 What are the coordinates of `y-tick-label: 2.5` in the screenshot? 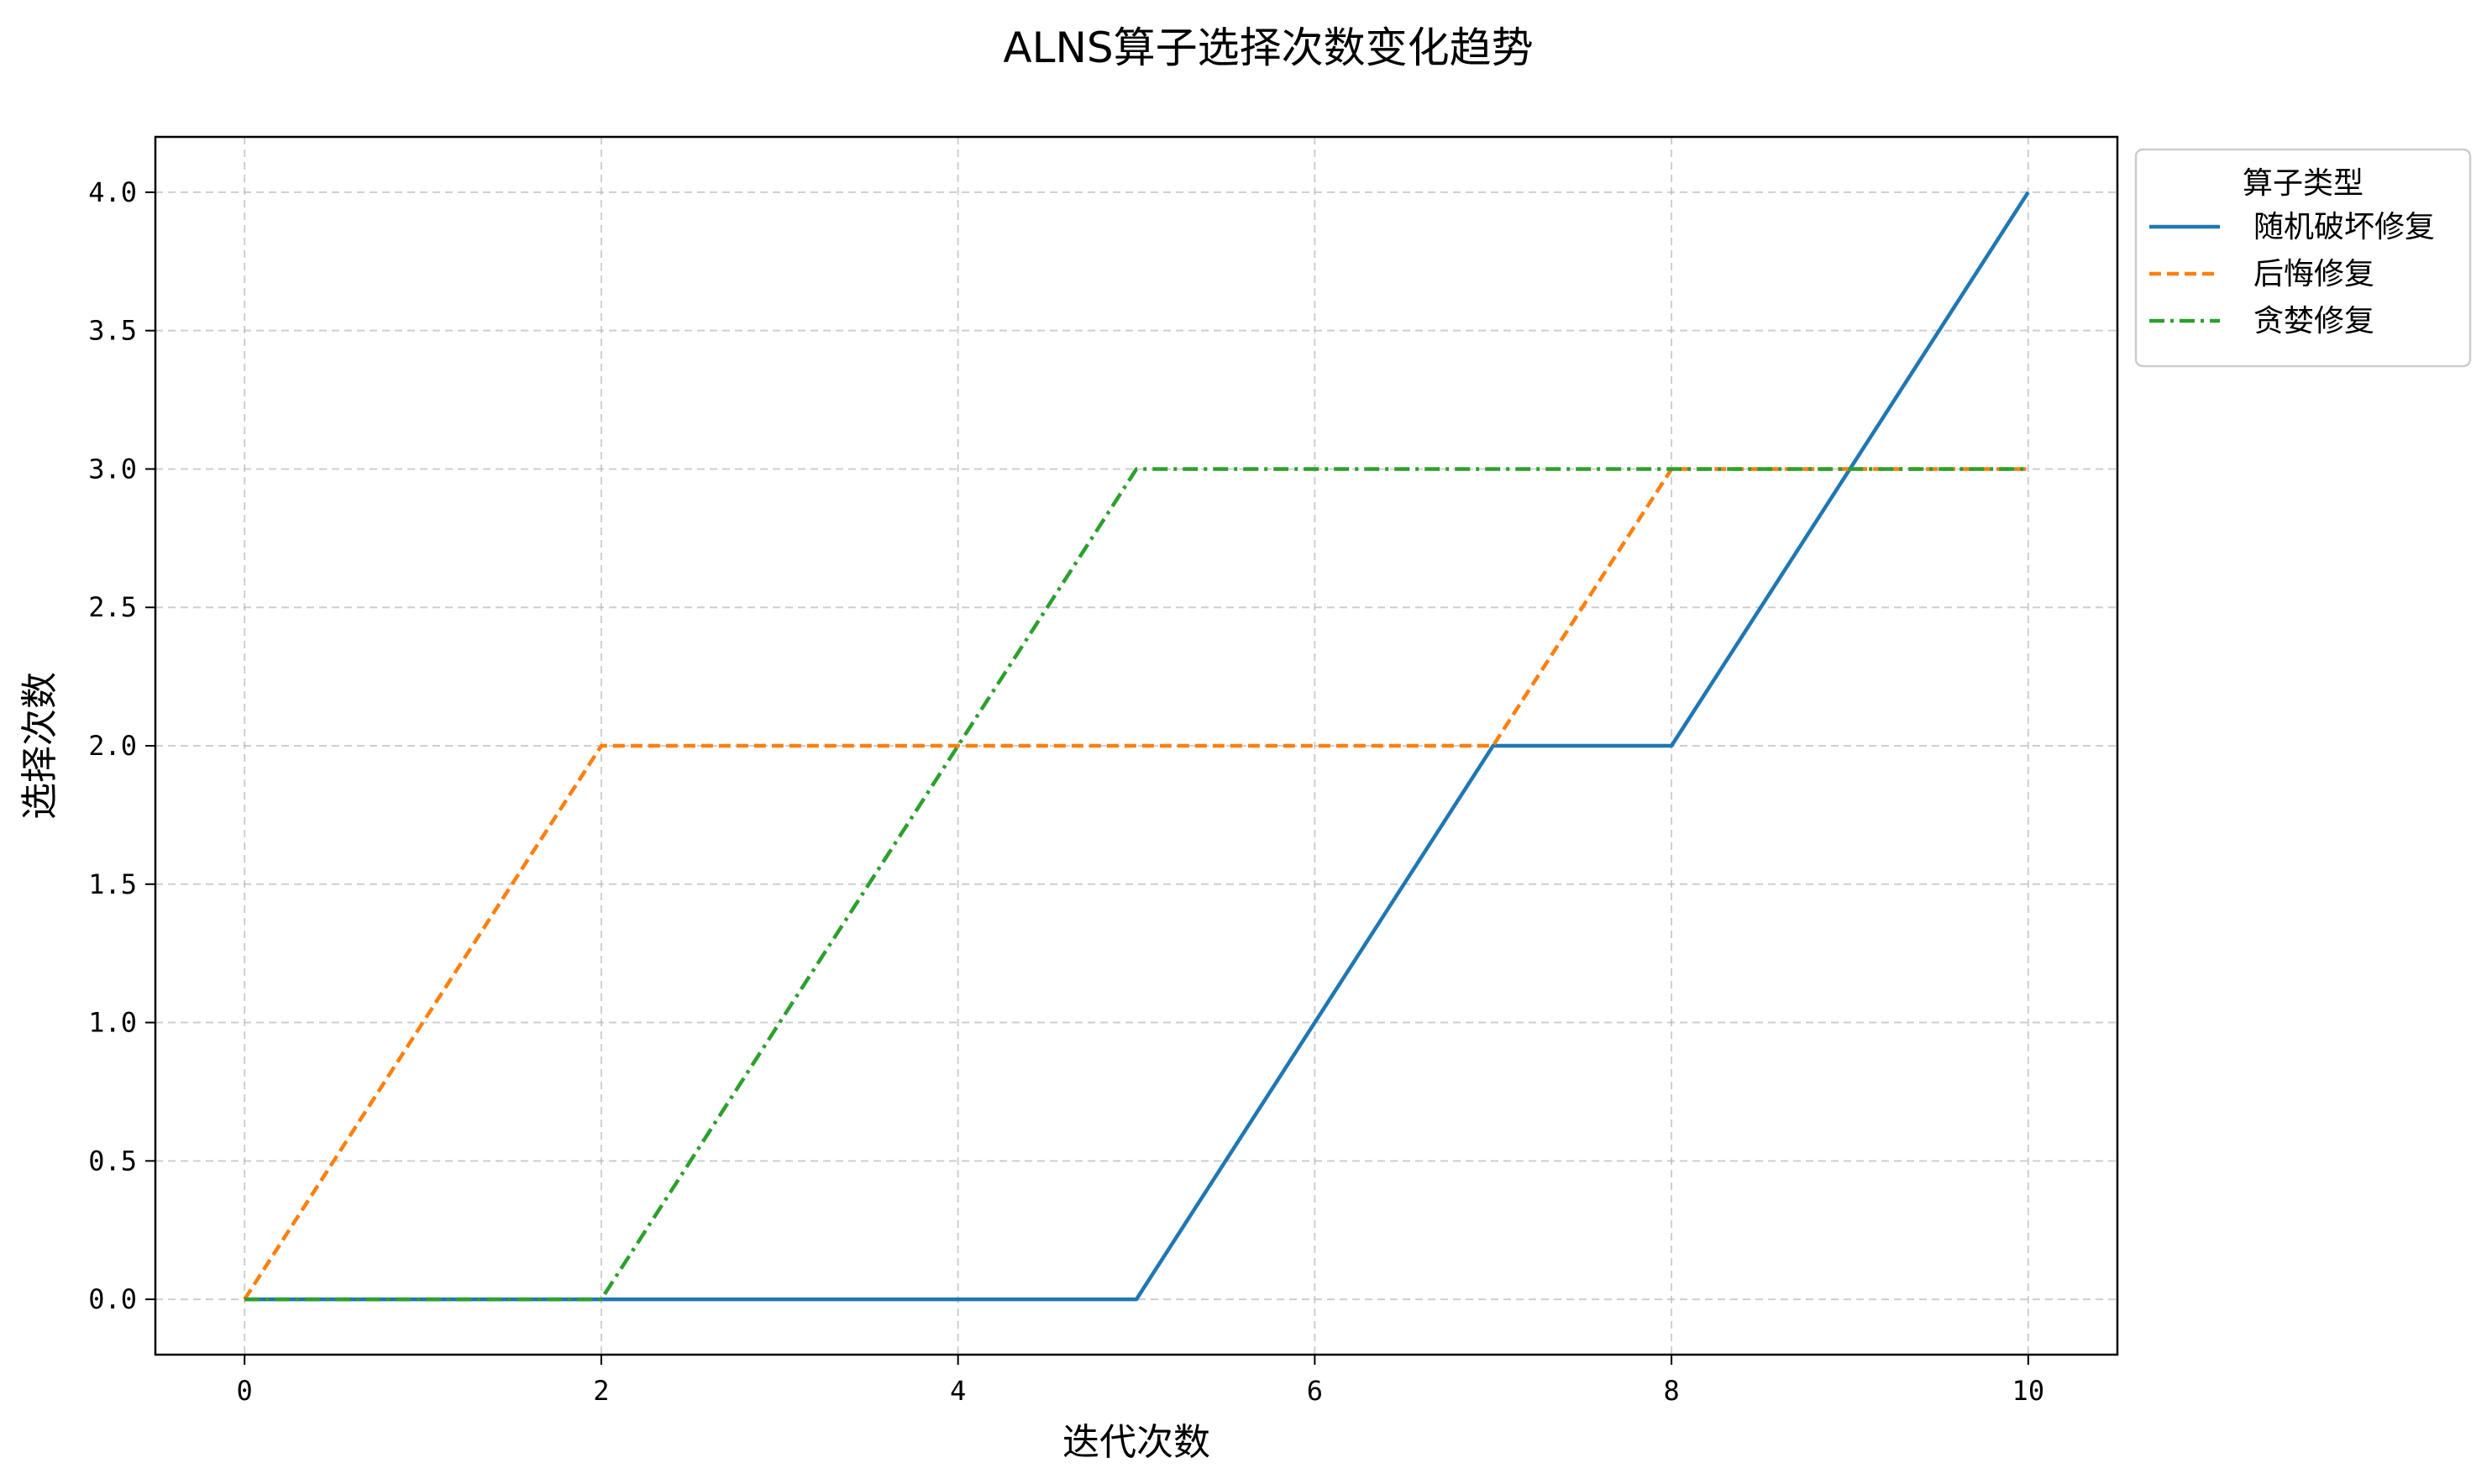 It's located at (112, 607).